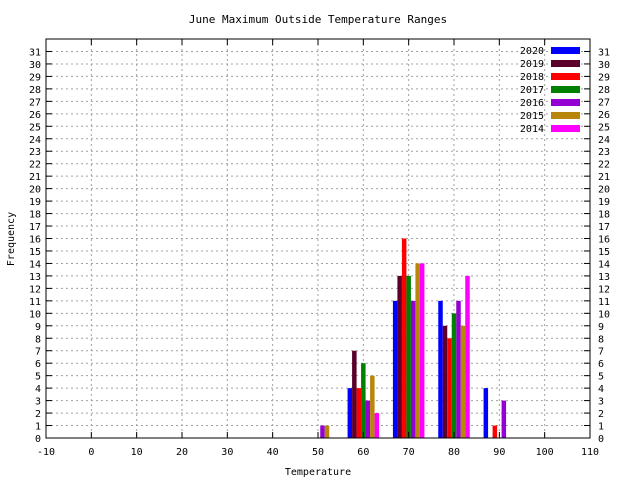  What do you see at coordinates (532, 51) in the screenshot?
I see `legend-label-2020: 2020` at bounding box center [532, 51].